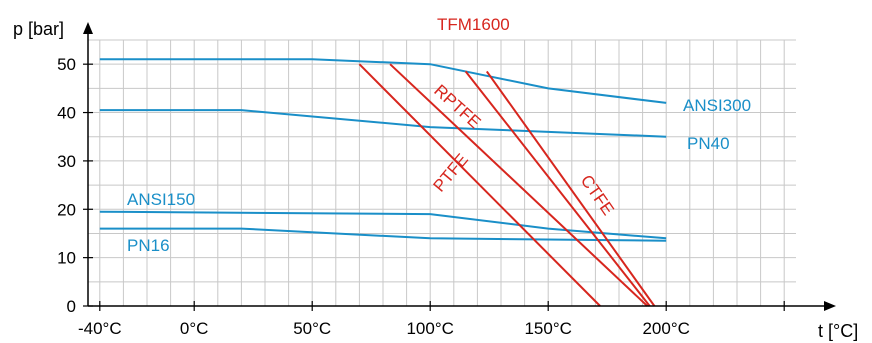 This screenshot has width=872, height=343. Describe the element at coordinates (66, 64) in the screenshot. I see `y-tick-label: 50` at that location.